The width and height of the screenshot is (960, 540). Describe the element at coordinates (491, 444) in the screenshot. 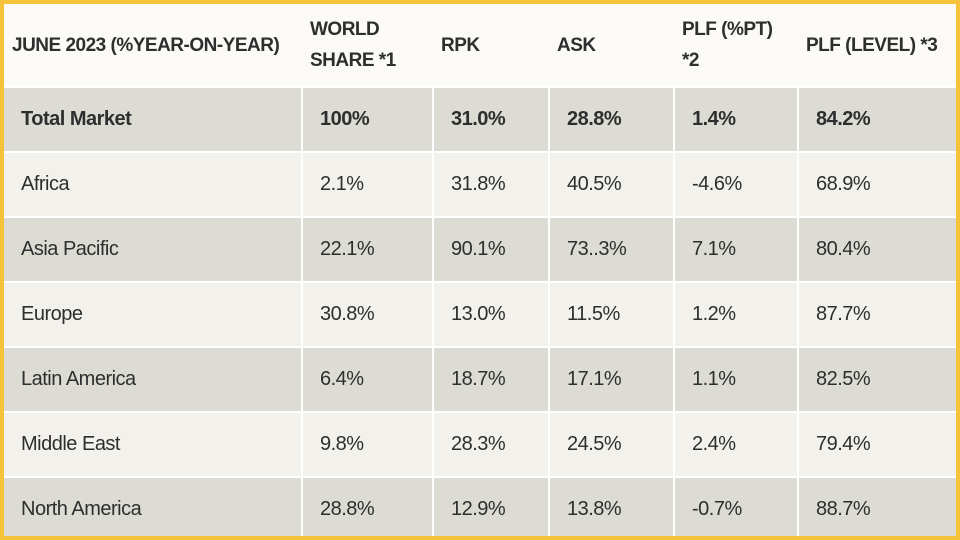

I see `value-cell: 28.3%` at that location.